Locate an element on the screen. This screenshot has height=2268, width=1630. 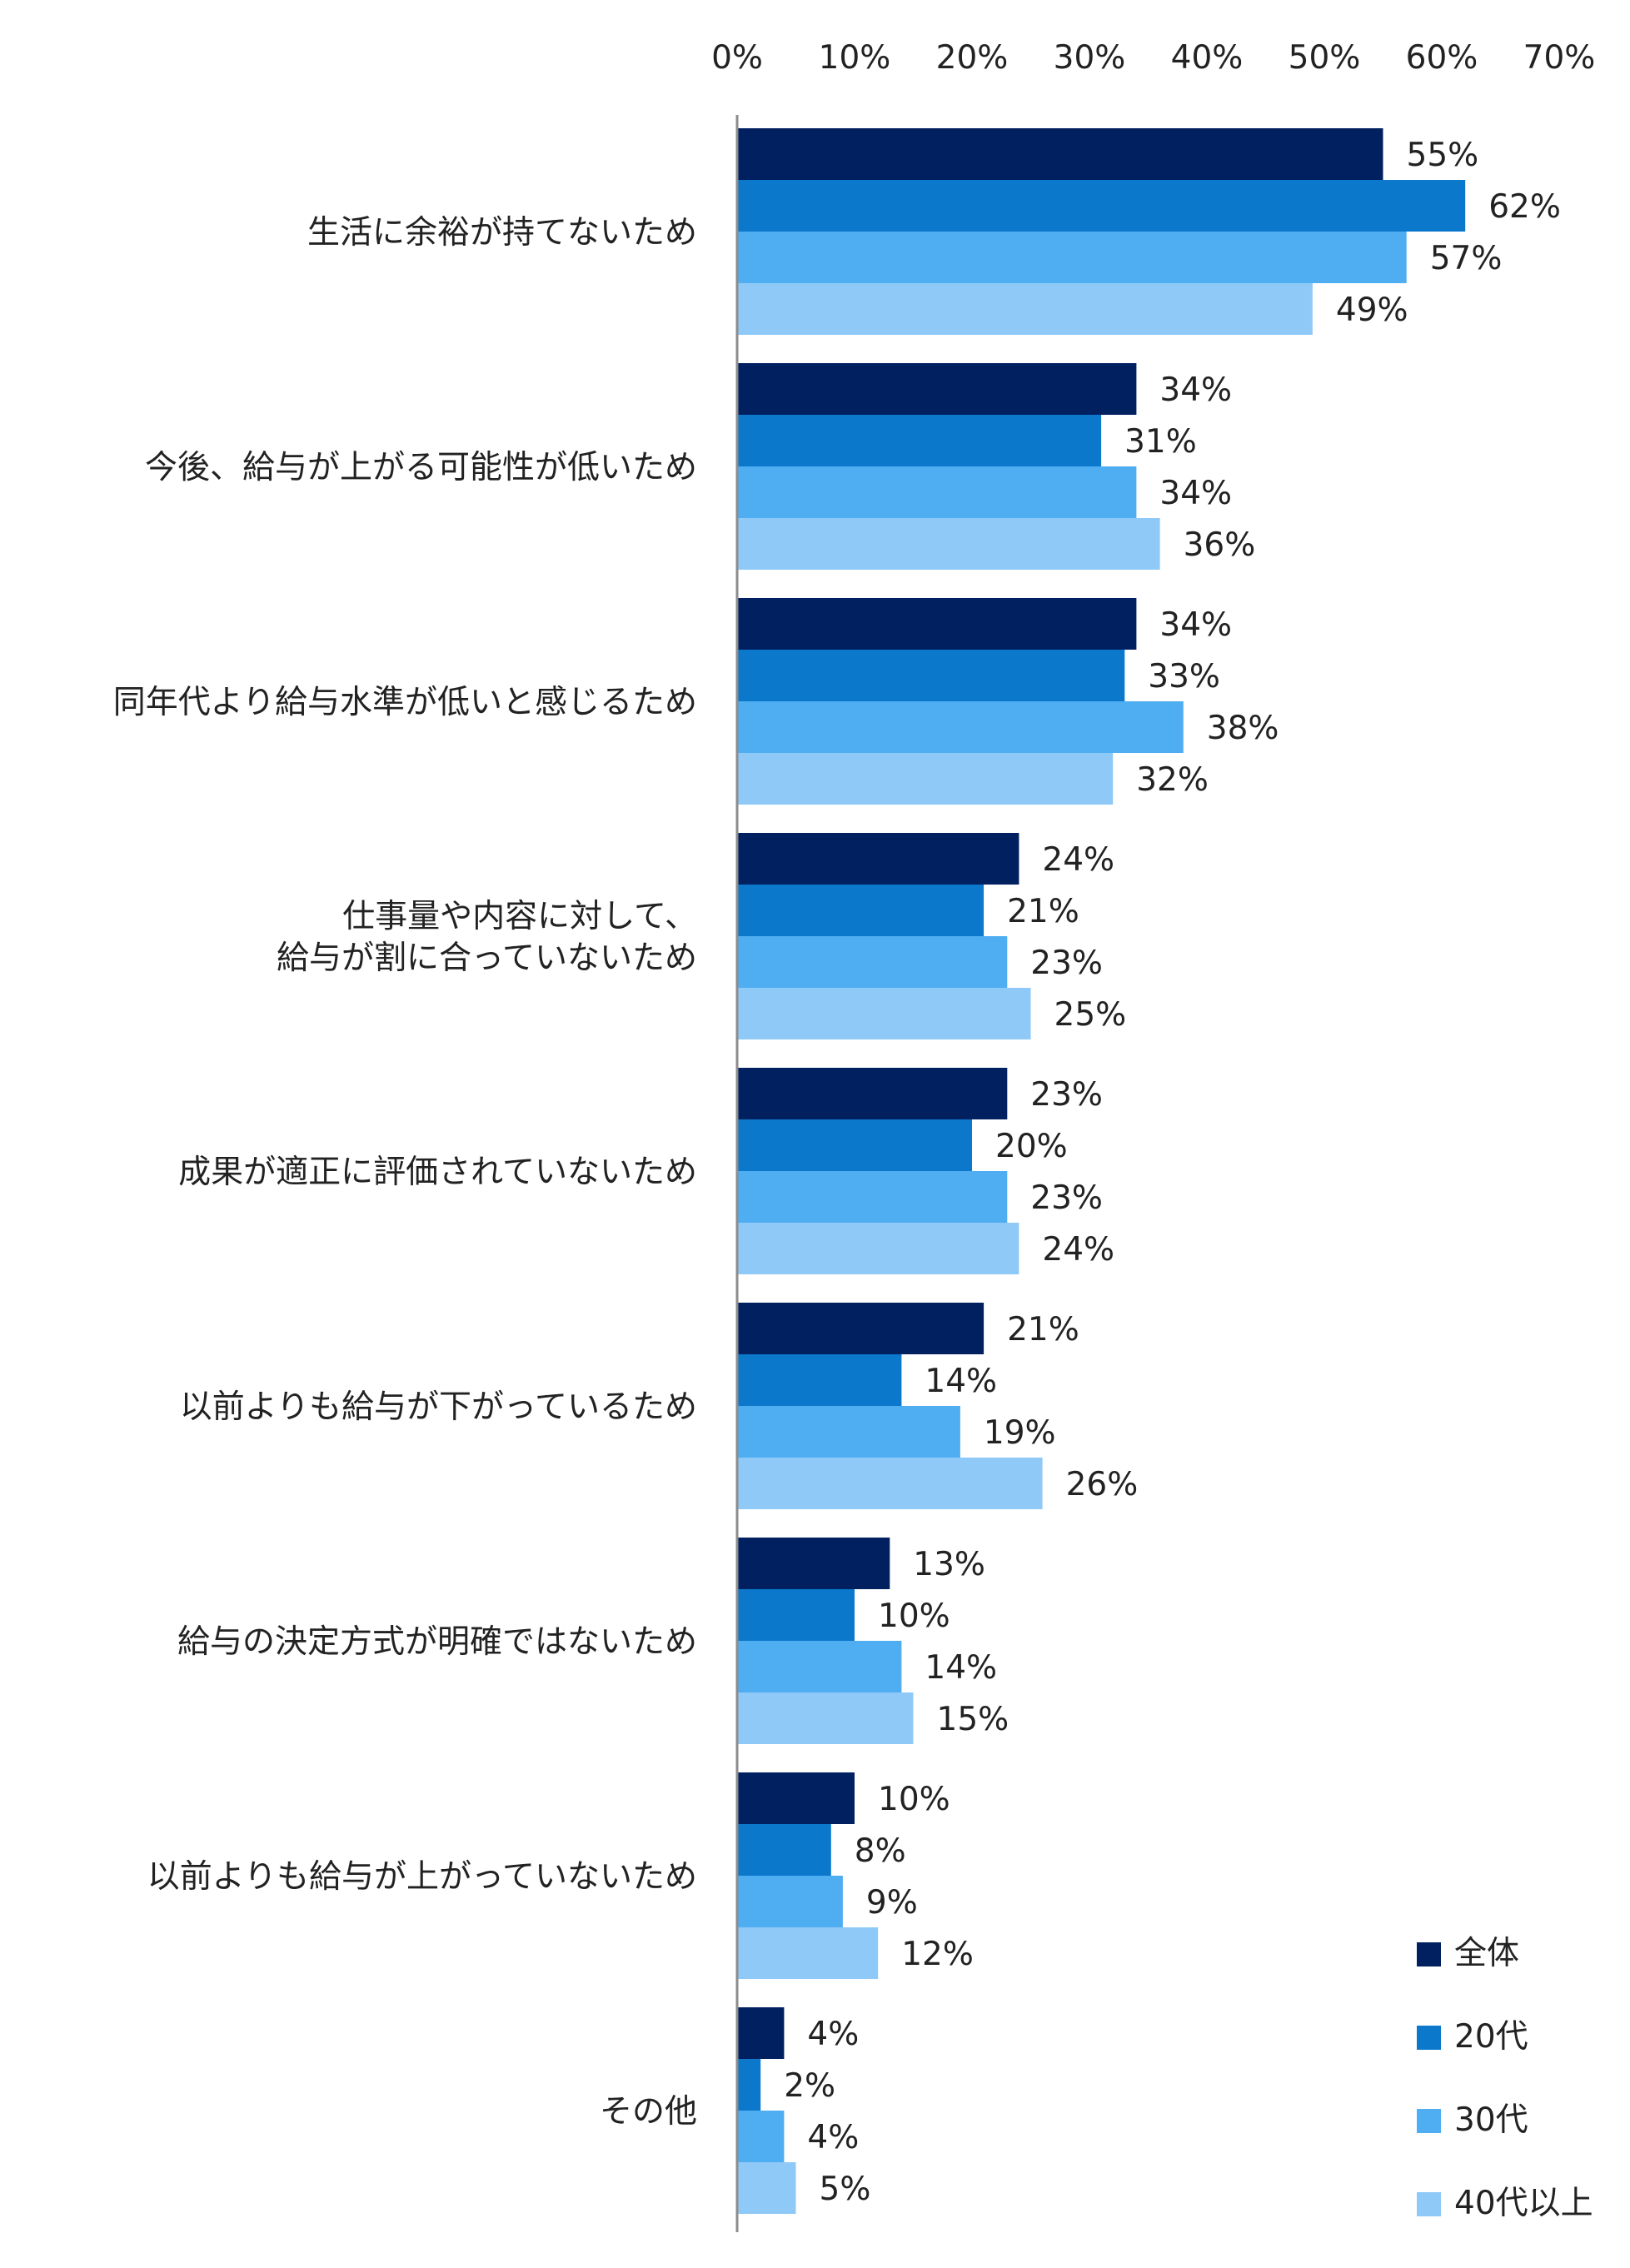
x-tick-label: 70% is located at coordinates (1559, 58).